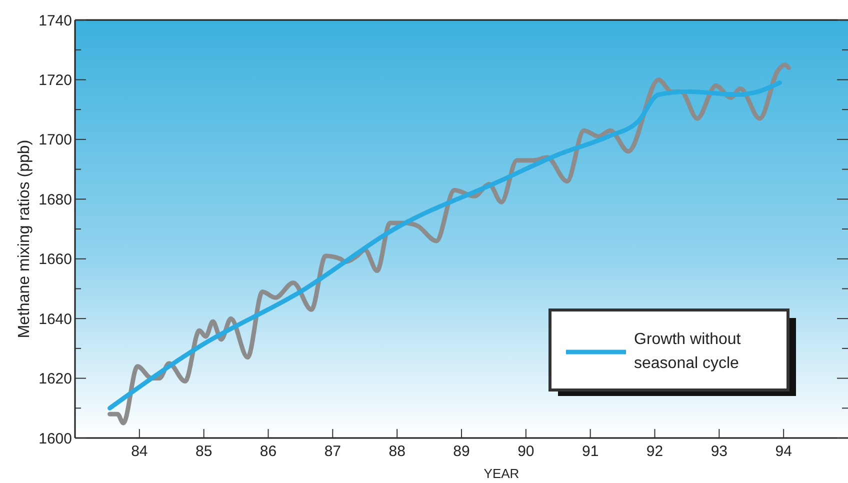 The width and height of the screenshot is (848, 483). I want to click on y-tick-label: 1600, so click(55, 439).